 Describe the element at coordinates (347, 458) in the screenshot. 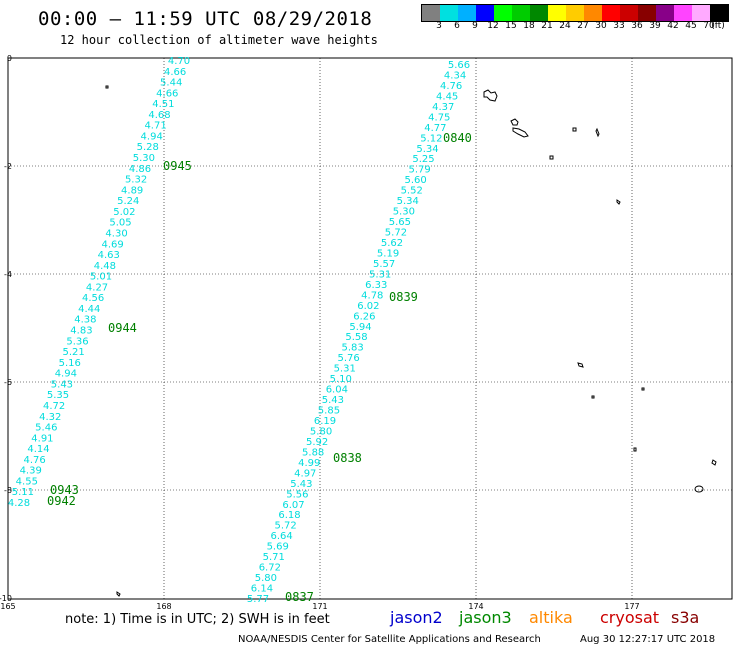

I see `pass-time-label: 0838` at that location.